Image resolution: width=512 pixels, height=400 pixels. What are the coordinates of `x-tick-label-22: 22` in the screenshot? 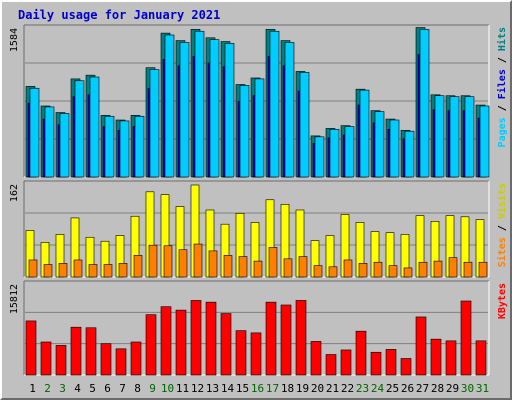 It's located at (347, 388).